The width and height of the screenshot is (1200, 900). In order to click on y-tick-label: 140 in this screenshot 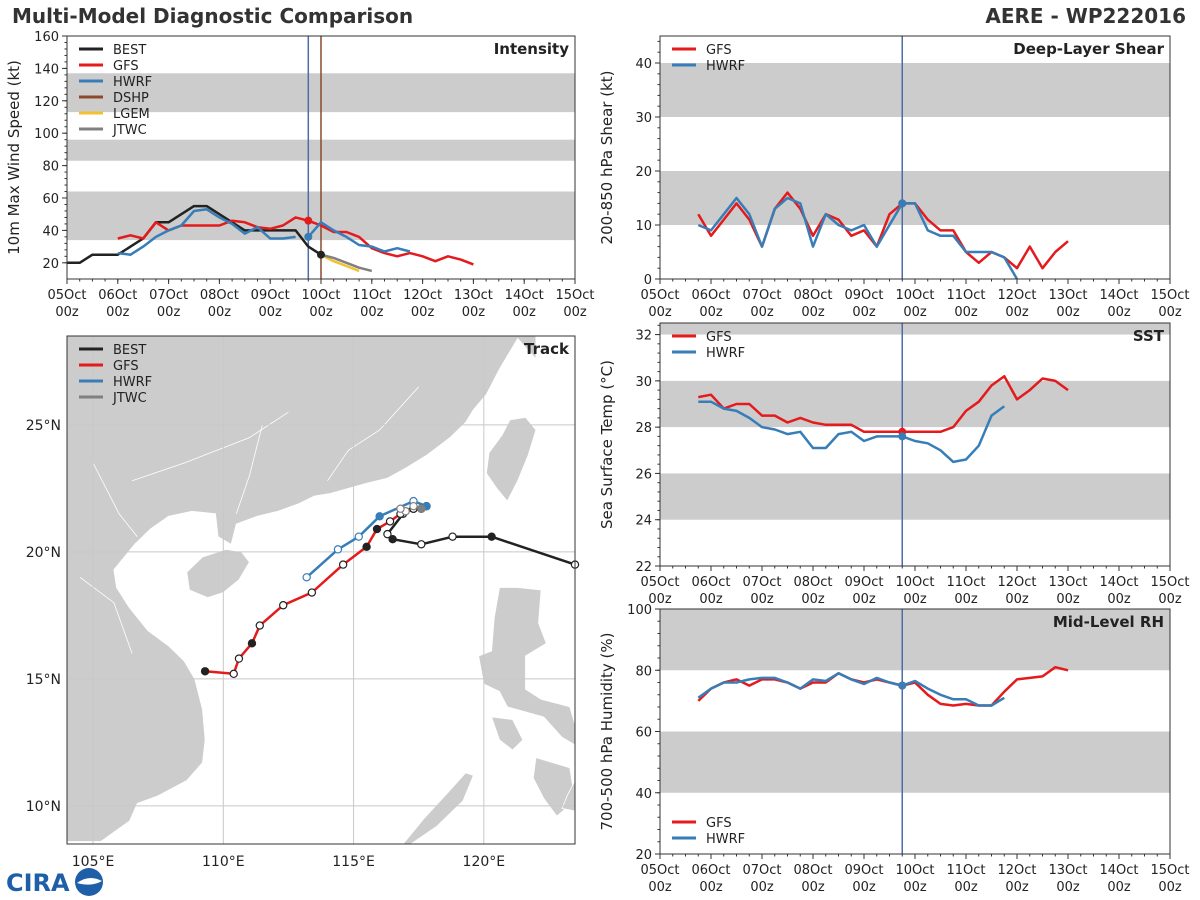, I will do `click(46, 69)`.